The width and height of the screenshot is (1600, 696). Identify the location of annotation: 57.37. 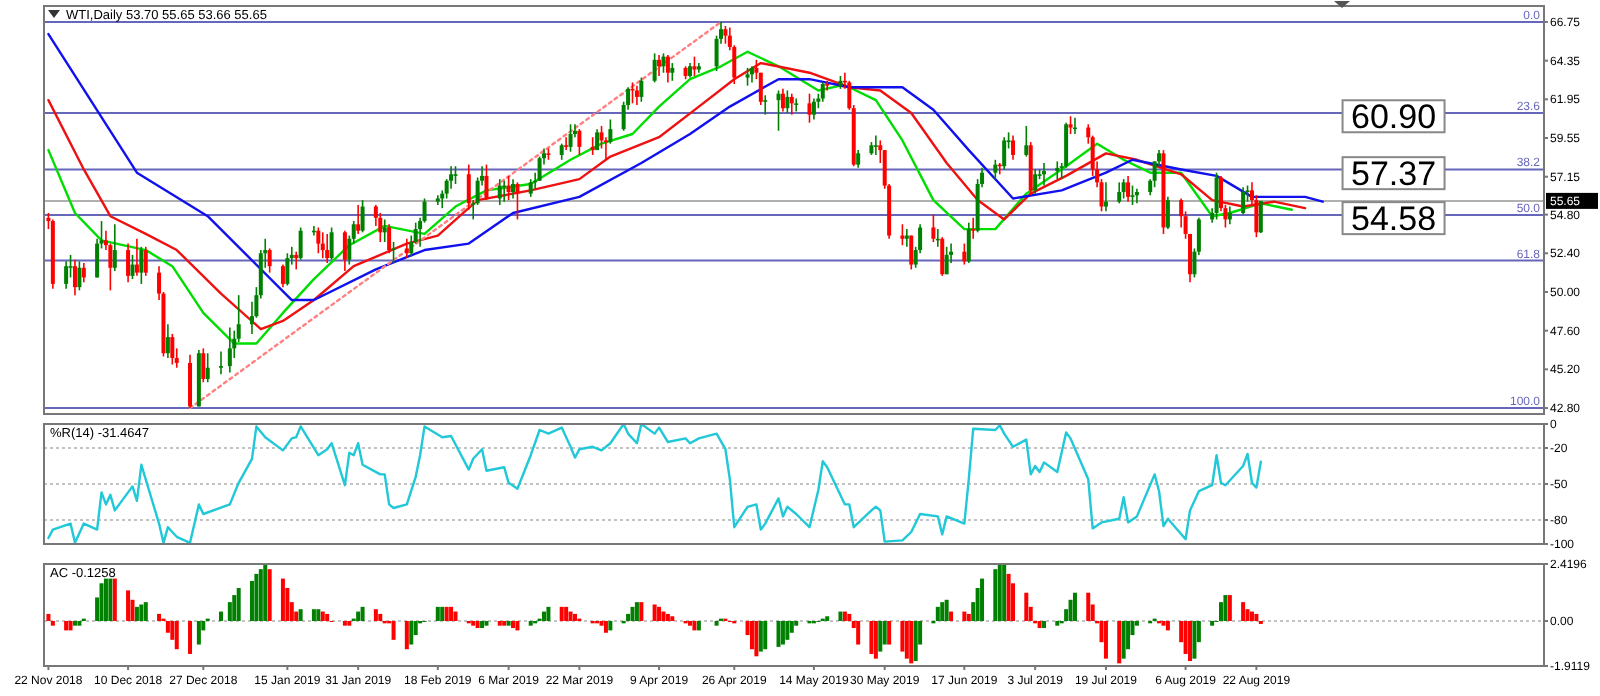
(1394, 174).